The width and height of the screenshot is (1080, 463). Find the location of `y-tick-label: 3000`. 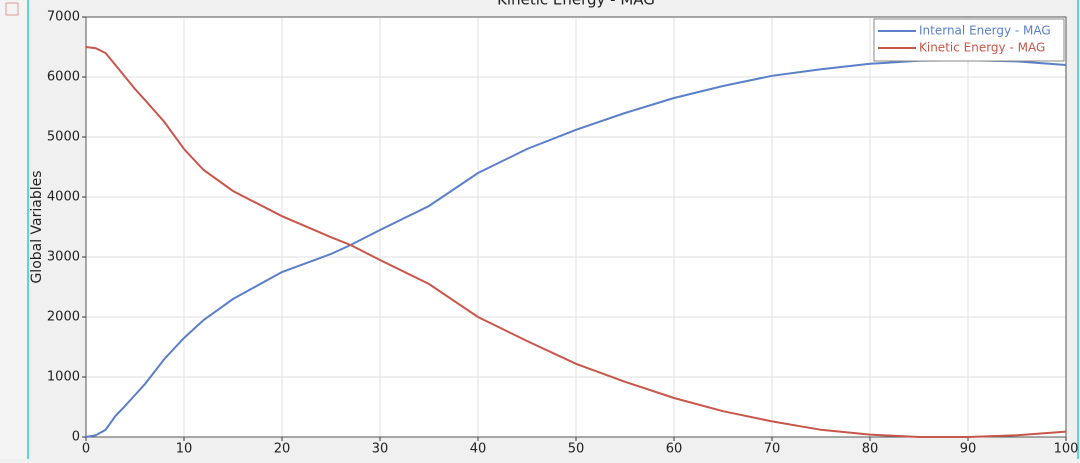

y-tick-label: 3000 is located at coordinates (63, 257).